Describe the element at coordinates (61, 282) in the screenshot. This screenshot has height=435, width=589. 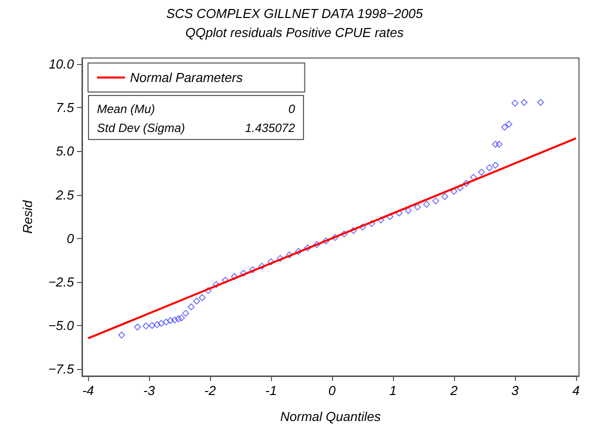
I see `y-tick-label: −2.5` at that location.